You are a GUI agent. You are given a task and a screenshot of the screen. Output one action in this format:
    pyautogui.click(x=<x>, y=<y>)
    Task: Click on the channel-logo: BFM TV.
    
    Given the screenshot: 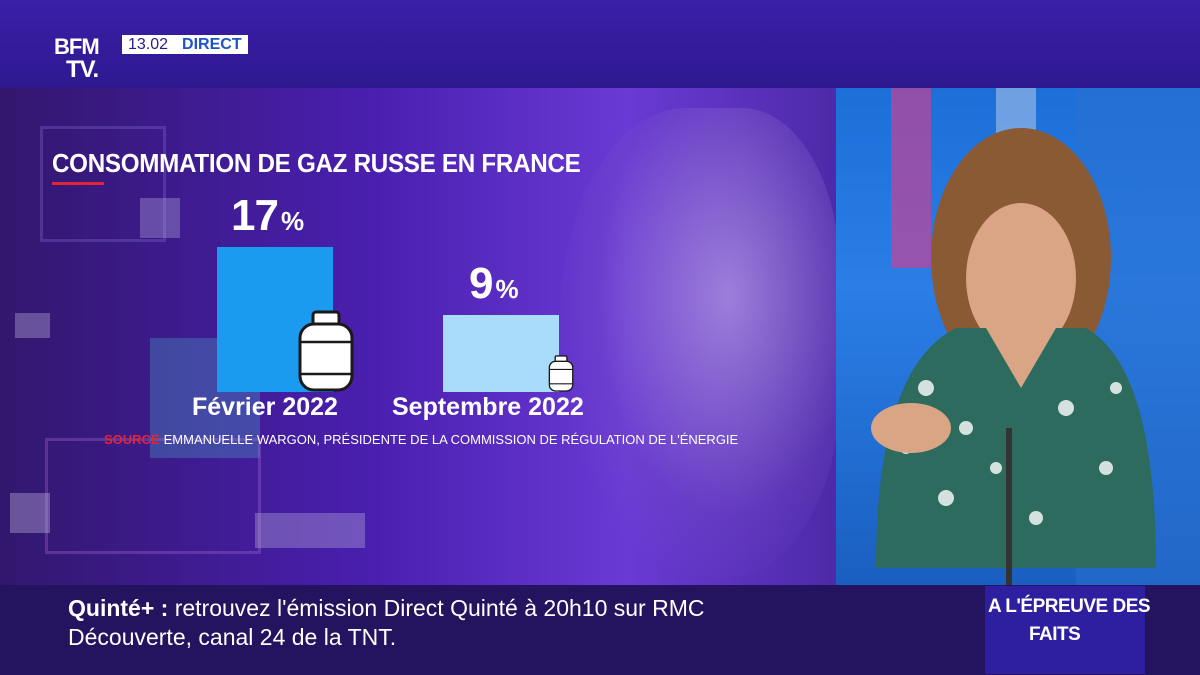 What is the action you would take?
    pyautogui.click(x=86, y=59)
    